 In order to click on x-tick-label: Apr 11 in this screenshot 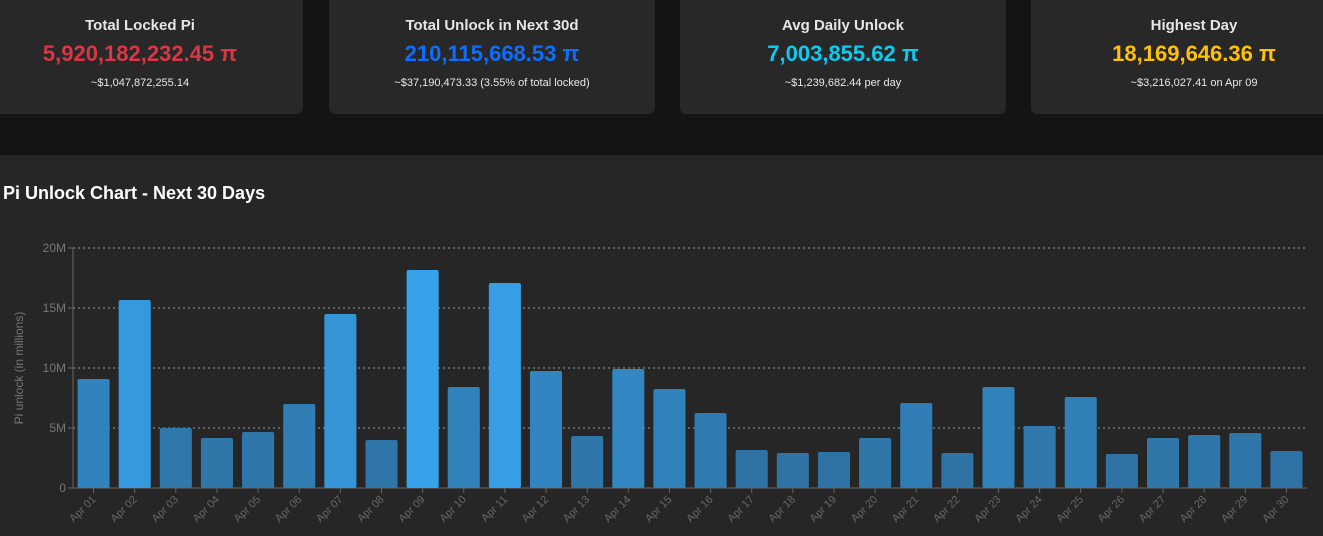, I will do `click(494, 509)`.